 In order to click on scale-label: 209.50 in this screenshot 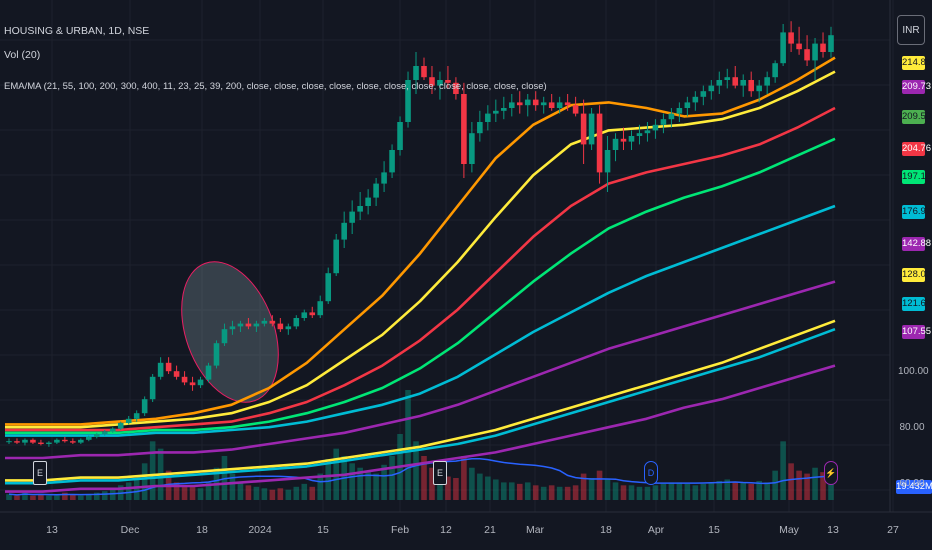, I will do `click(917, 117)`.